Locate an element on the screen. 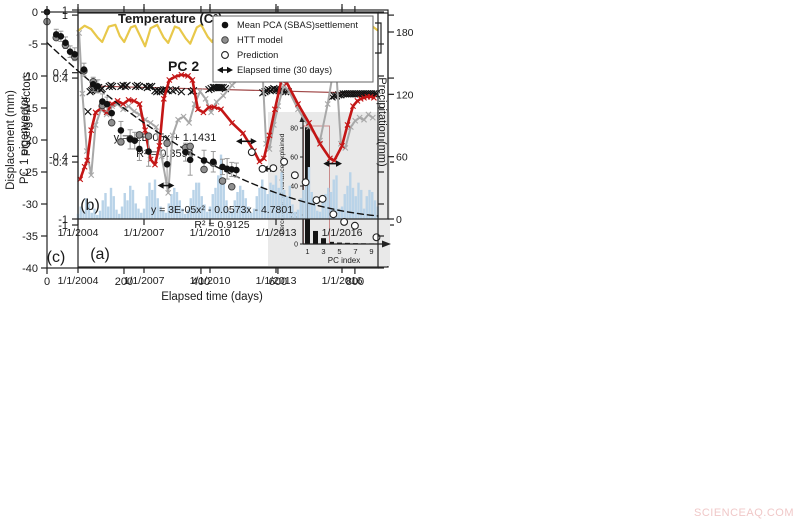 This screenshot has width=800, height=530. prediction-points is located at coordinates (314, 195).